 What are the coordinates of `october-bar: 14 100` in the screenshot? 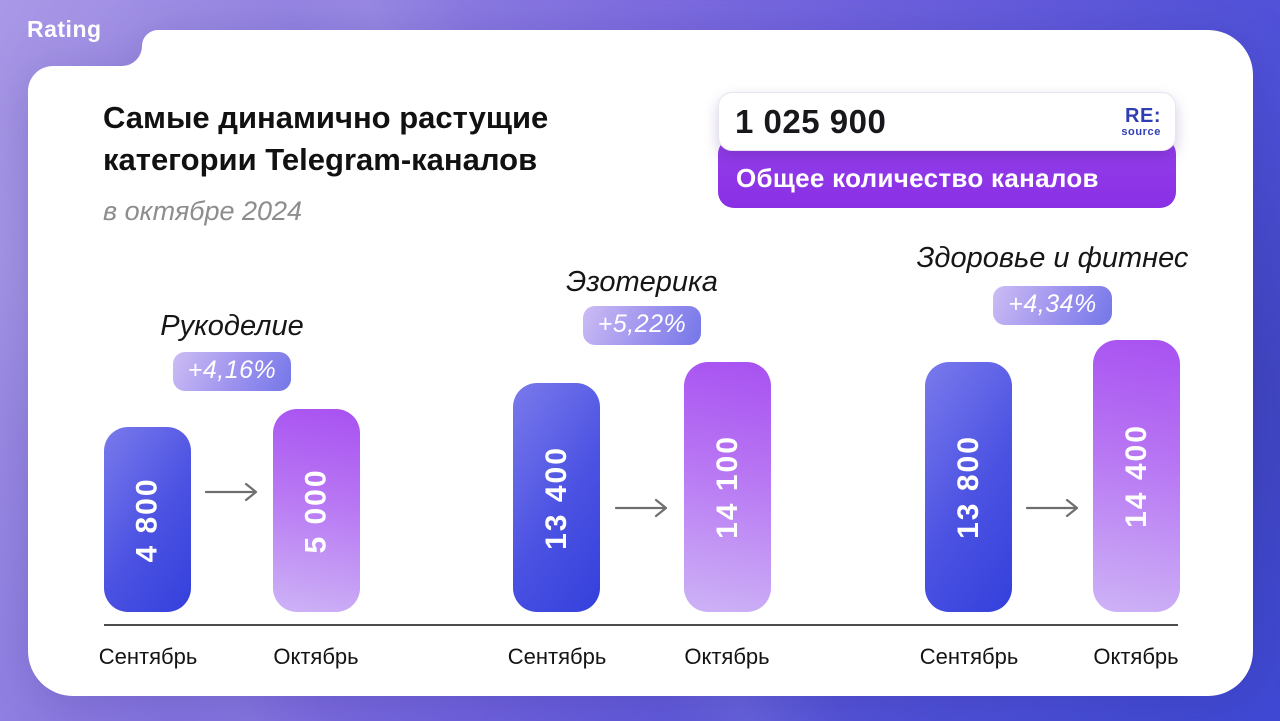 It's located at (727, 487).